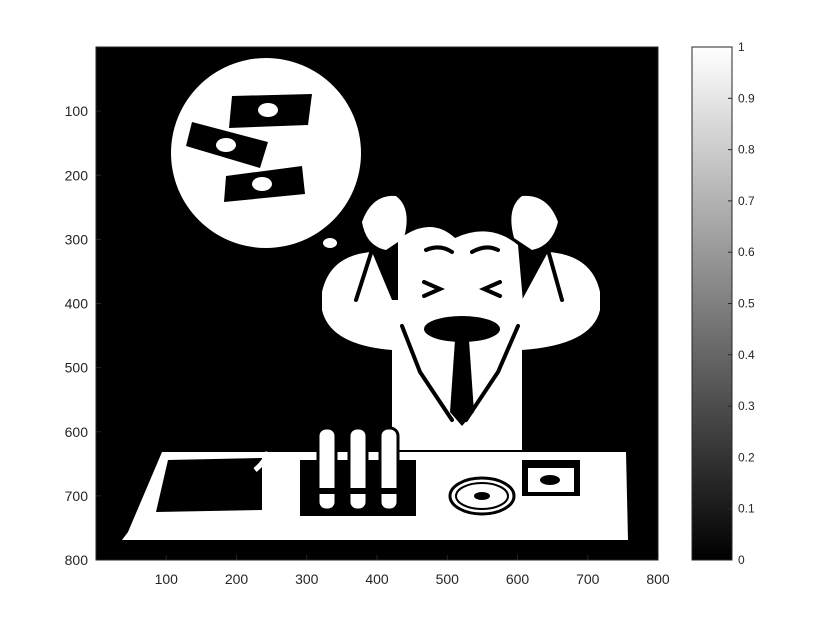 This screenshot has width=840, height=630. I want to click on colorbar-ticks: 0 0.1 0.2 0.3 0.4 0.5 0.6 0.7 0.8 0.9 1, so click(741, 303).